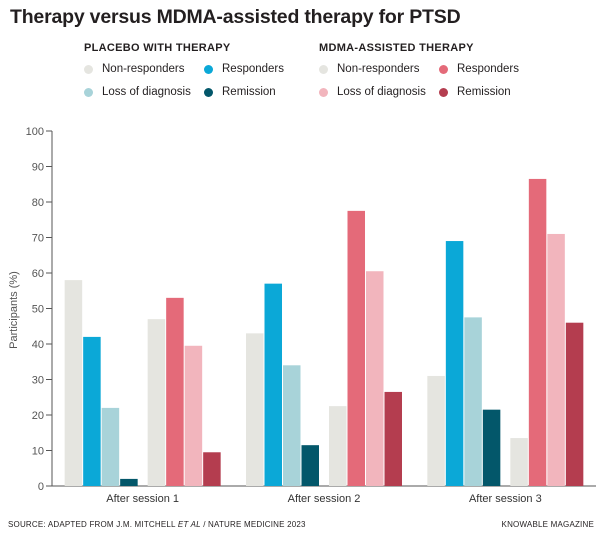 This screenshot has width=602, height=533. What do you see at coordinates (41, 487) in the screenshot?
I see `y-tick-label: 0` at bounding box center [41, 487].